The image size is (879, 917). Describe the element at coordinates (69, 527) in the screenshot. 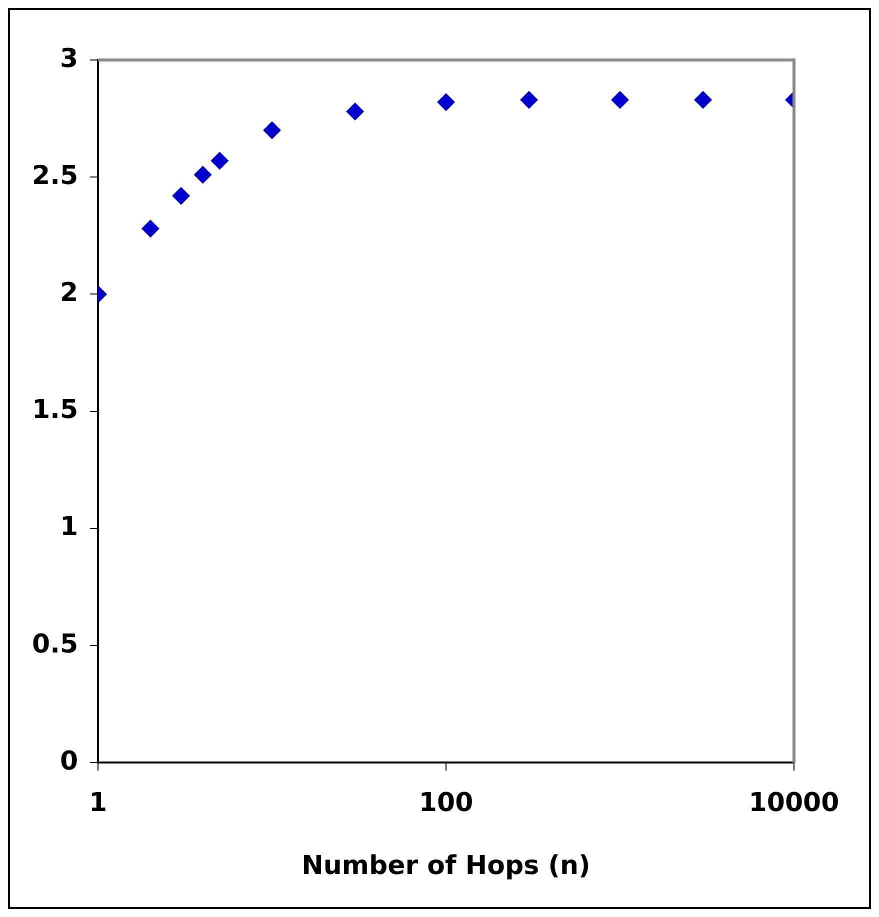

I see `y-tick-label: 1` at that location.